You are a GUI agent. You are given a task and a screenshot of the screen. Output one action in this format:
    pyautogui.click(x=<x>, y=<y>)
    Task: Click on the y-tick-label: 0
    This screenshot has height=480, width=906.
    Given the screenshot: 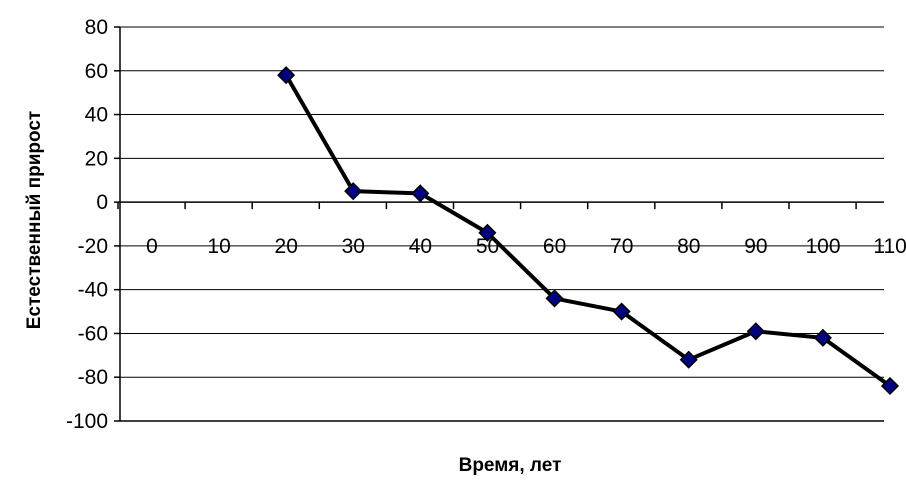 What is the action you would take?
    pyautogui.click(x=102, y=202)
    